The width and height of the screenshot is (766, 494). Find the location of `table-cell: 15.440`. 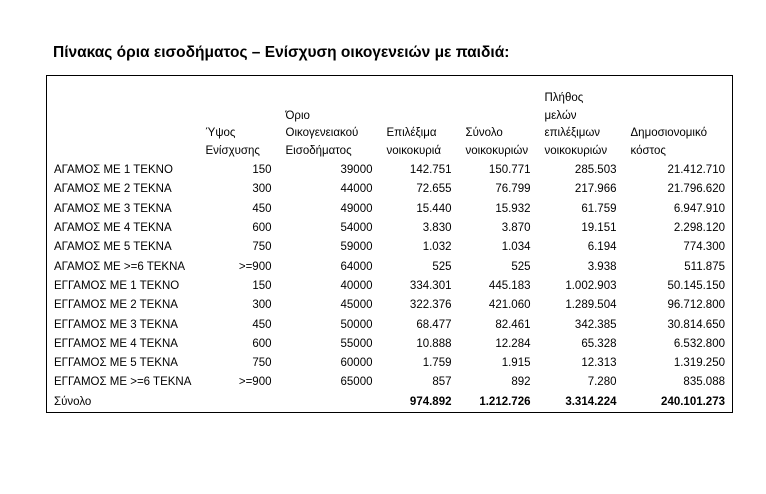

table-cell: 15.440 is located at coordinates (434, 208).